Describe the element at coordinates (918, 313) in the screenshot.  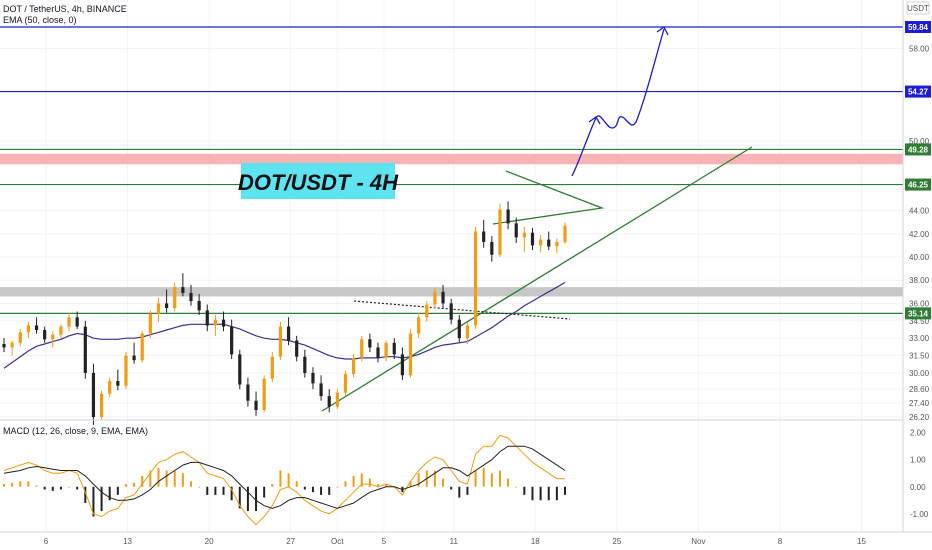
I see `price-tag-label: 35.14` at that location.